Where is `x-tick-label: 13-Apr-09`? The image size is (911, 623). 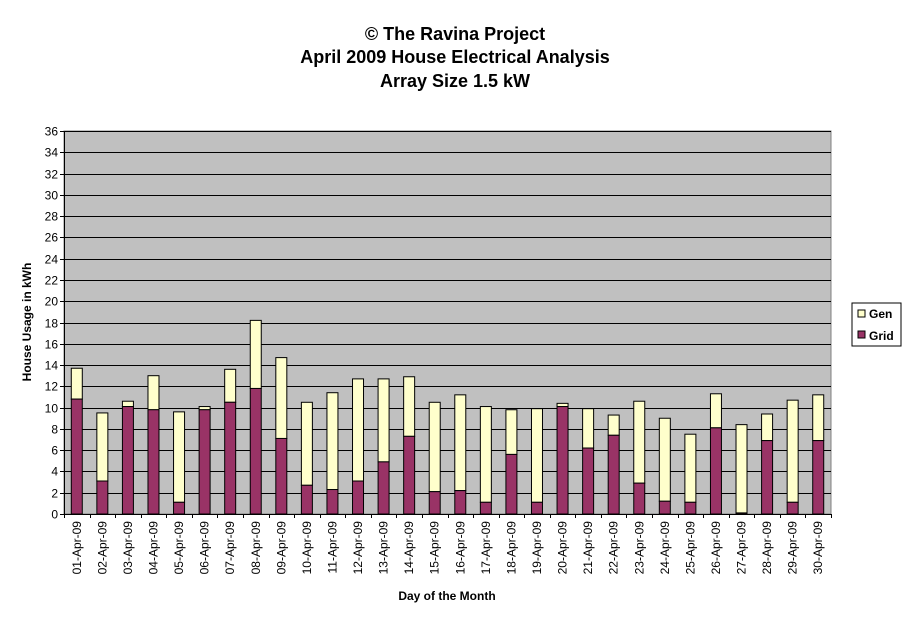 x-tick-label: 13-Apr-09 is located at coordinates (384, 548).